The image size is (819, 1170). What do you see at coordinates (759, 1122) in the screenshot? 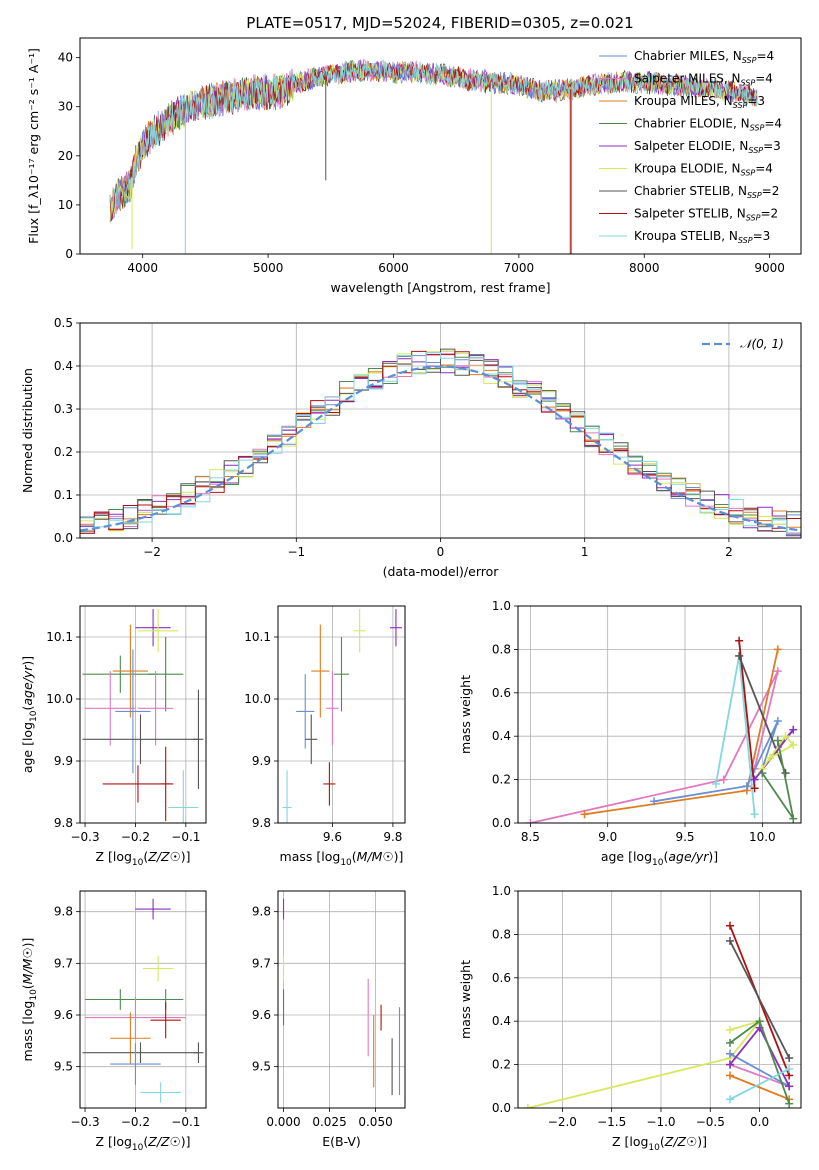
I see `x-tick-label: 0.0` at bounding box center [759, 1122].